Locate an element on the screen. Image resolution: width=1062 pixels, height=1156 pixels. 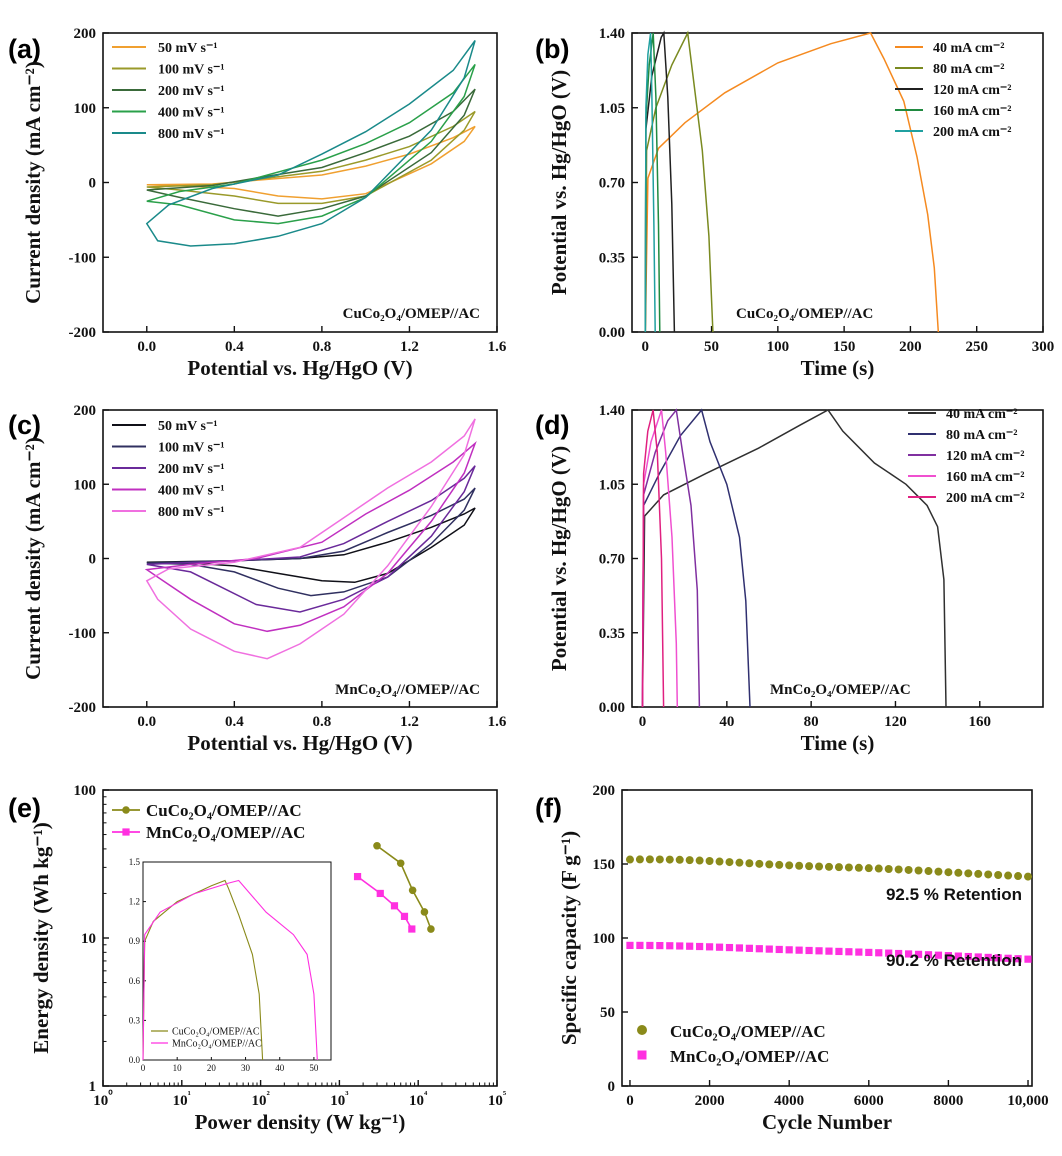
panel-label-a: (a) is located at coordinates (24, 49).